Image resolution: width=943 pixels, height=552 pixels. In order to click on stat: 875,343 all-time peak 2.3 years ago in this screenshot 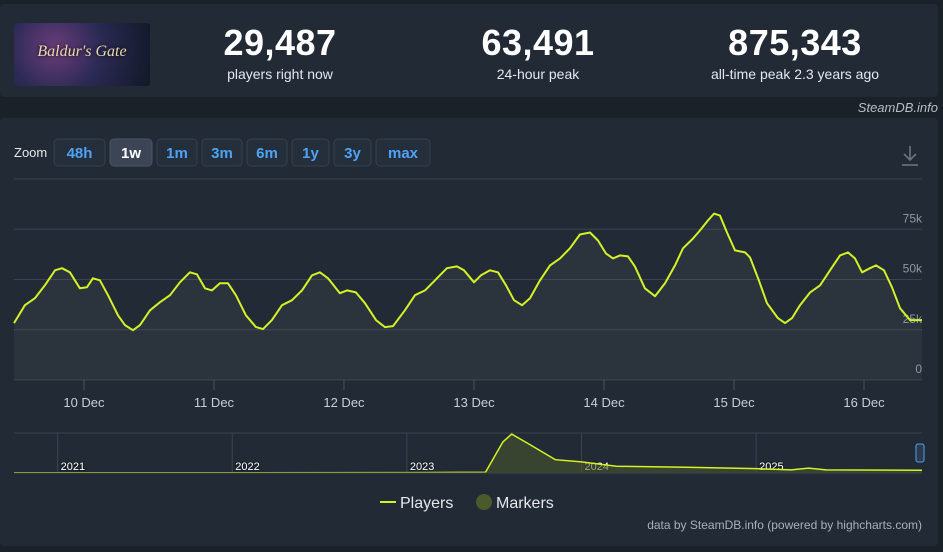, I will do `click(795, 52)`.